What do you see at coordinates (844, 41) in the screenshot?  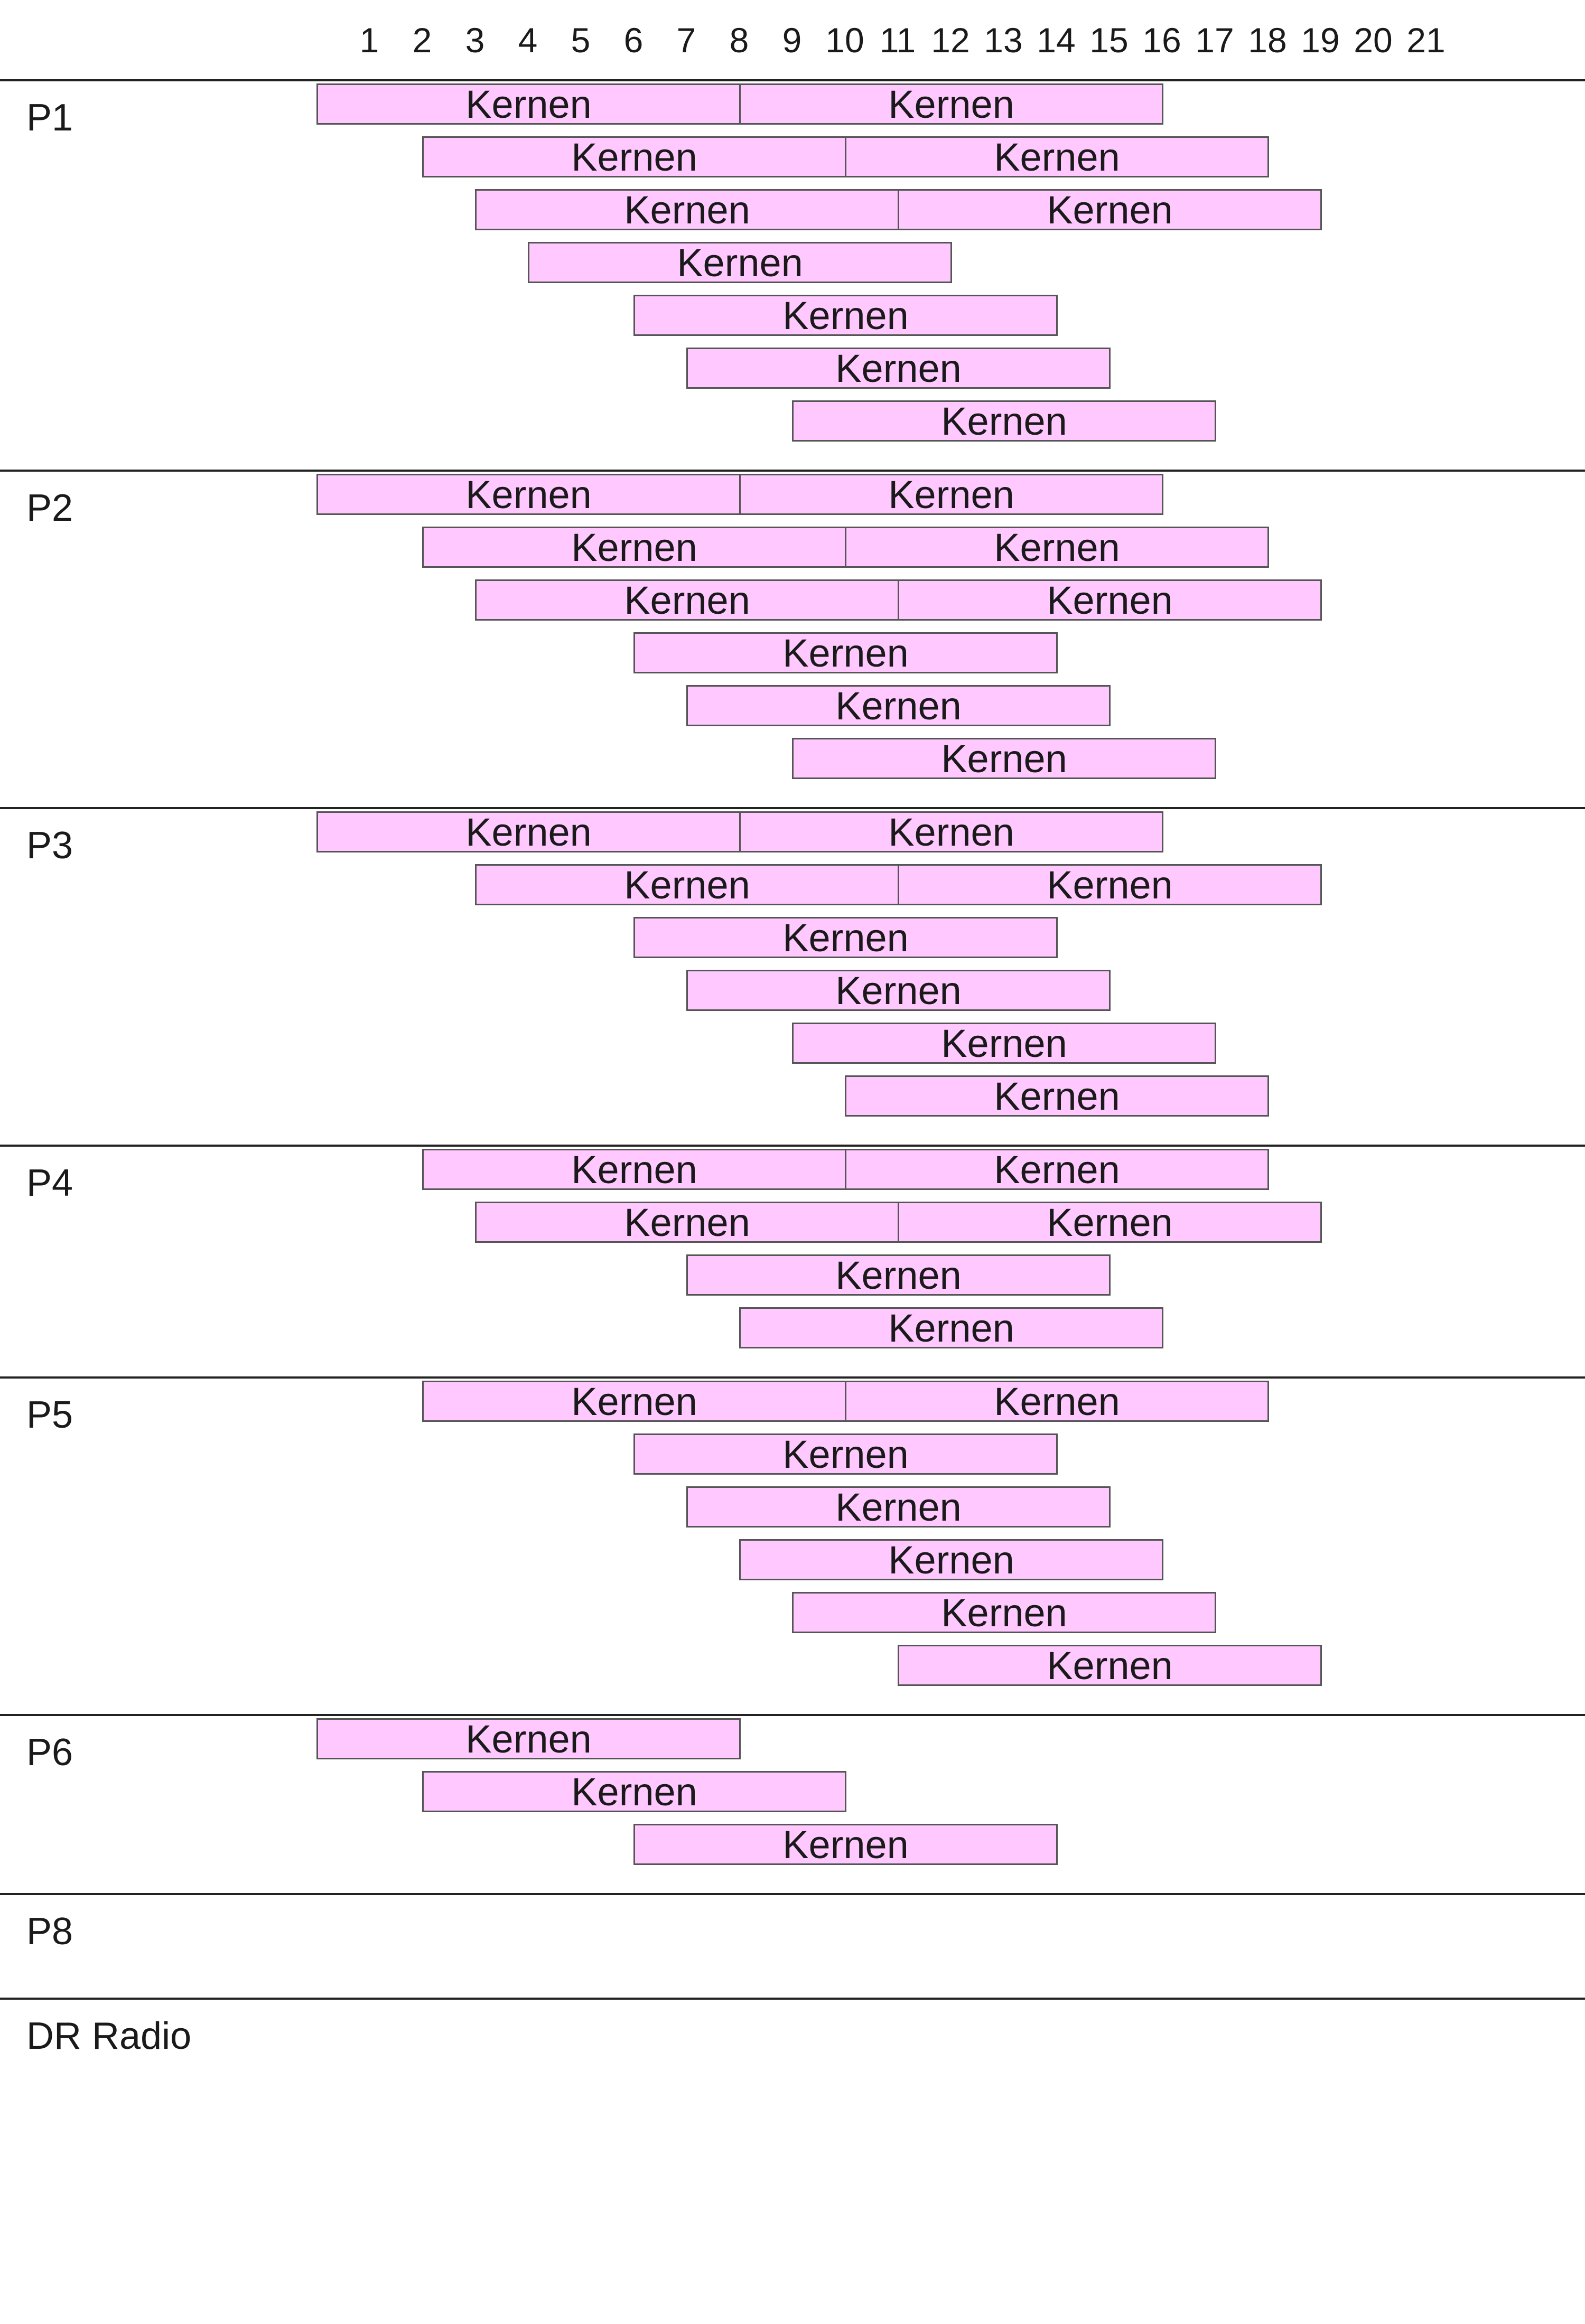 I see `x-tick-label: 10` at bounding box center [844, 41].